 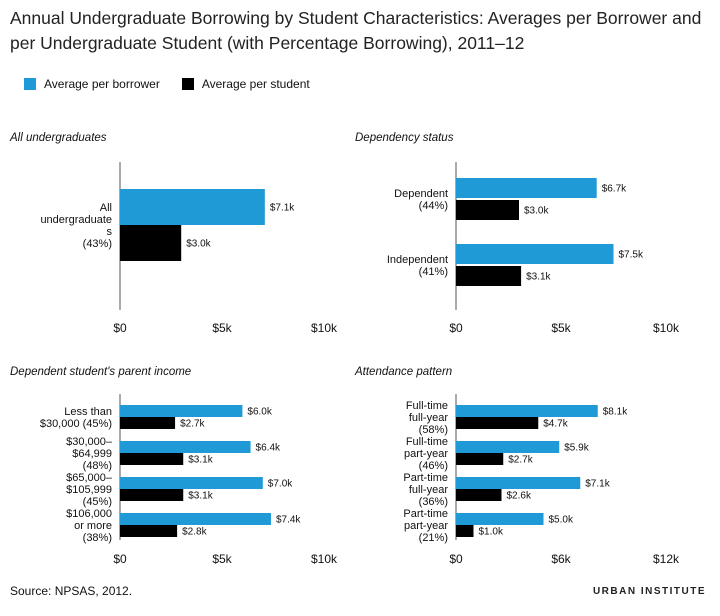 What do you see at coordinates (666, 559) in the screenshot?
I see `x-tick-label: $12k` at bounding box center [666, 559].